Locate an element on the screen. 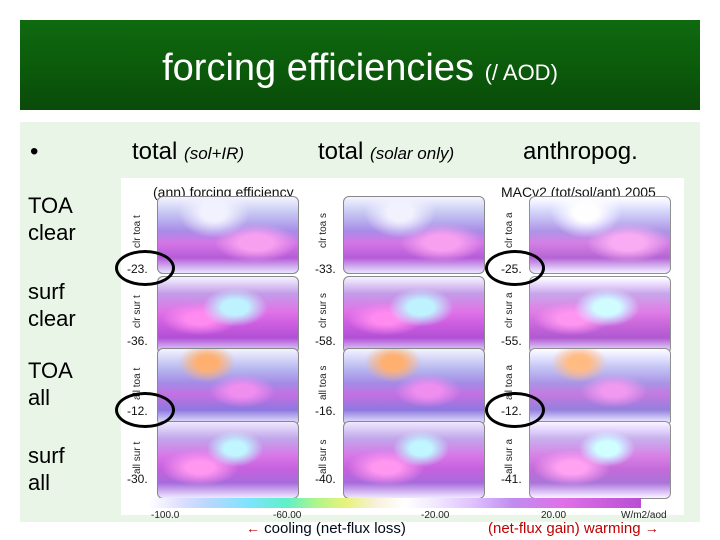 The image size is (720, 540). panel-label-clr-toa-t: clr toa t is located at coordinates (137, 231).